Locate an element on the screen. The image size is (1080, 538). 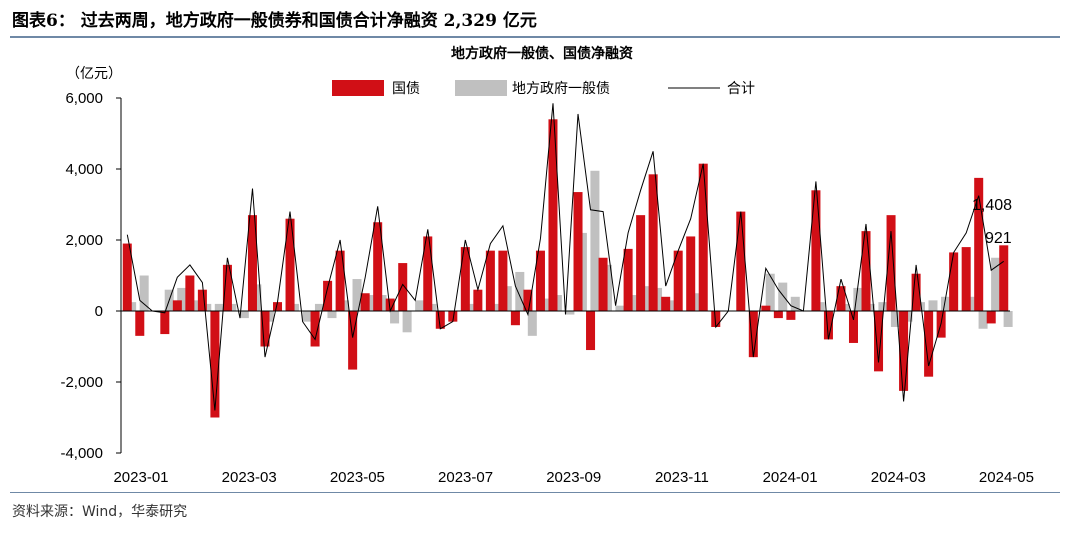
x-tick-label: 2023-05 is located at coordinates (357, 477).